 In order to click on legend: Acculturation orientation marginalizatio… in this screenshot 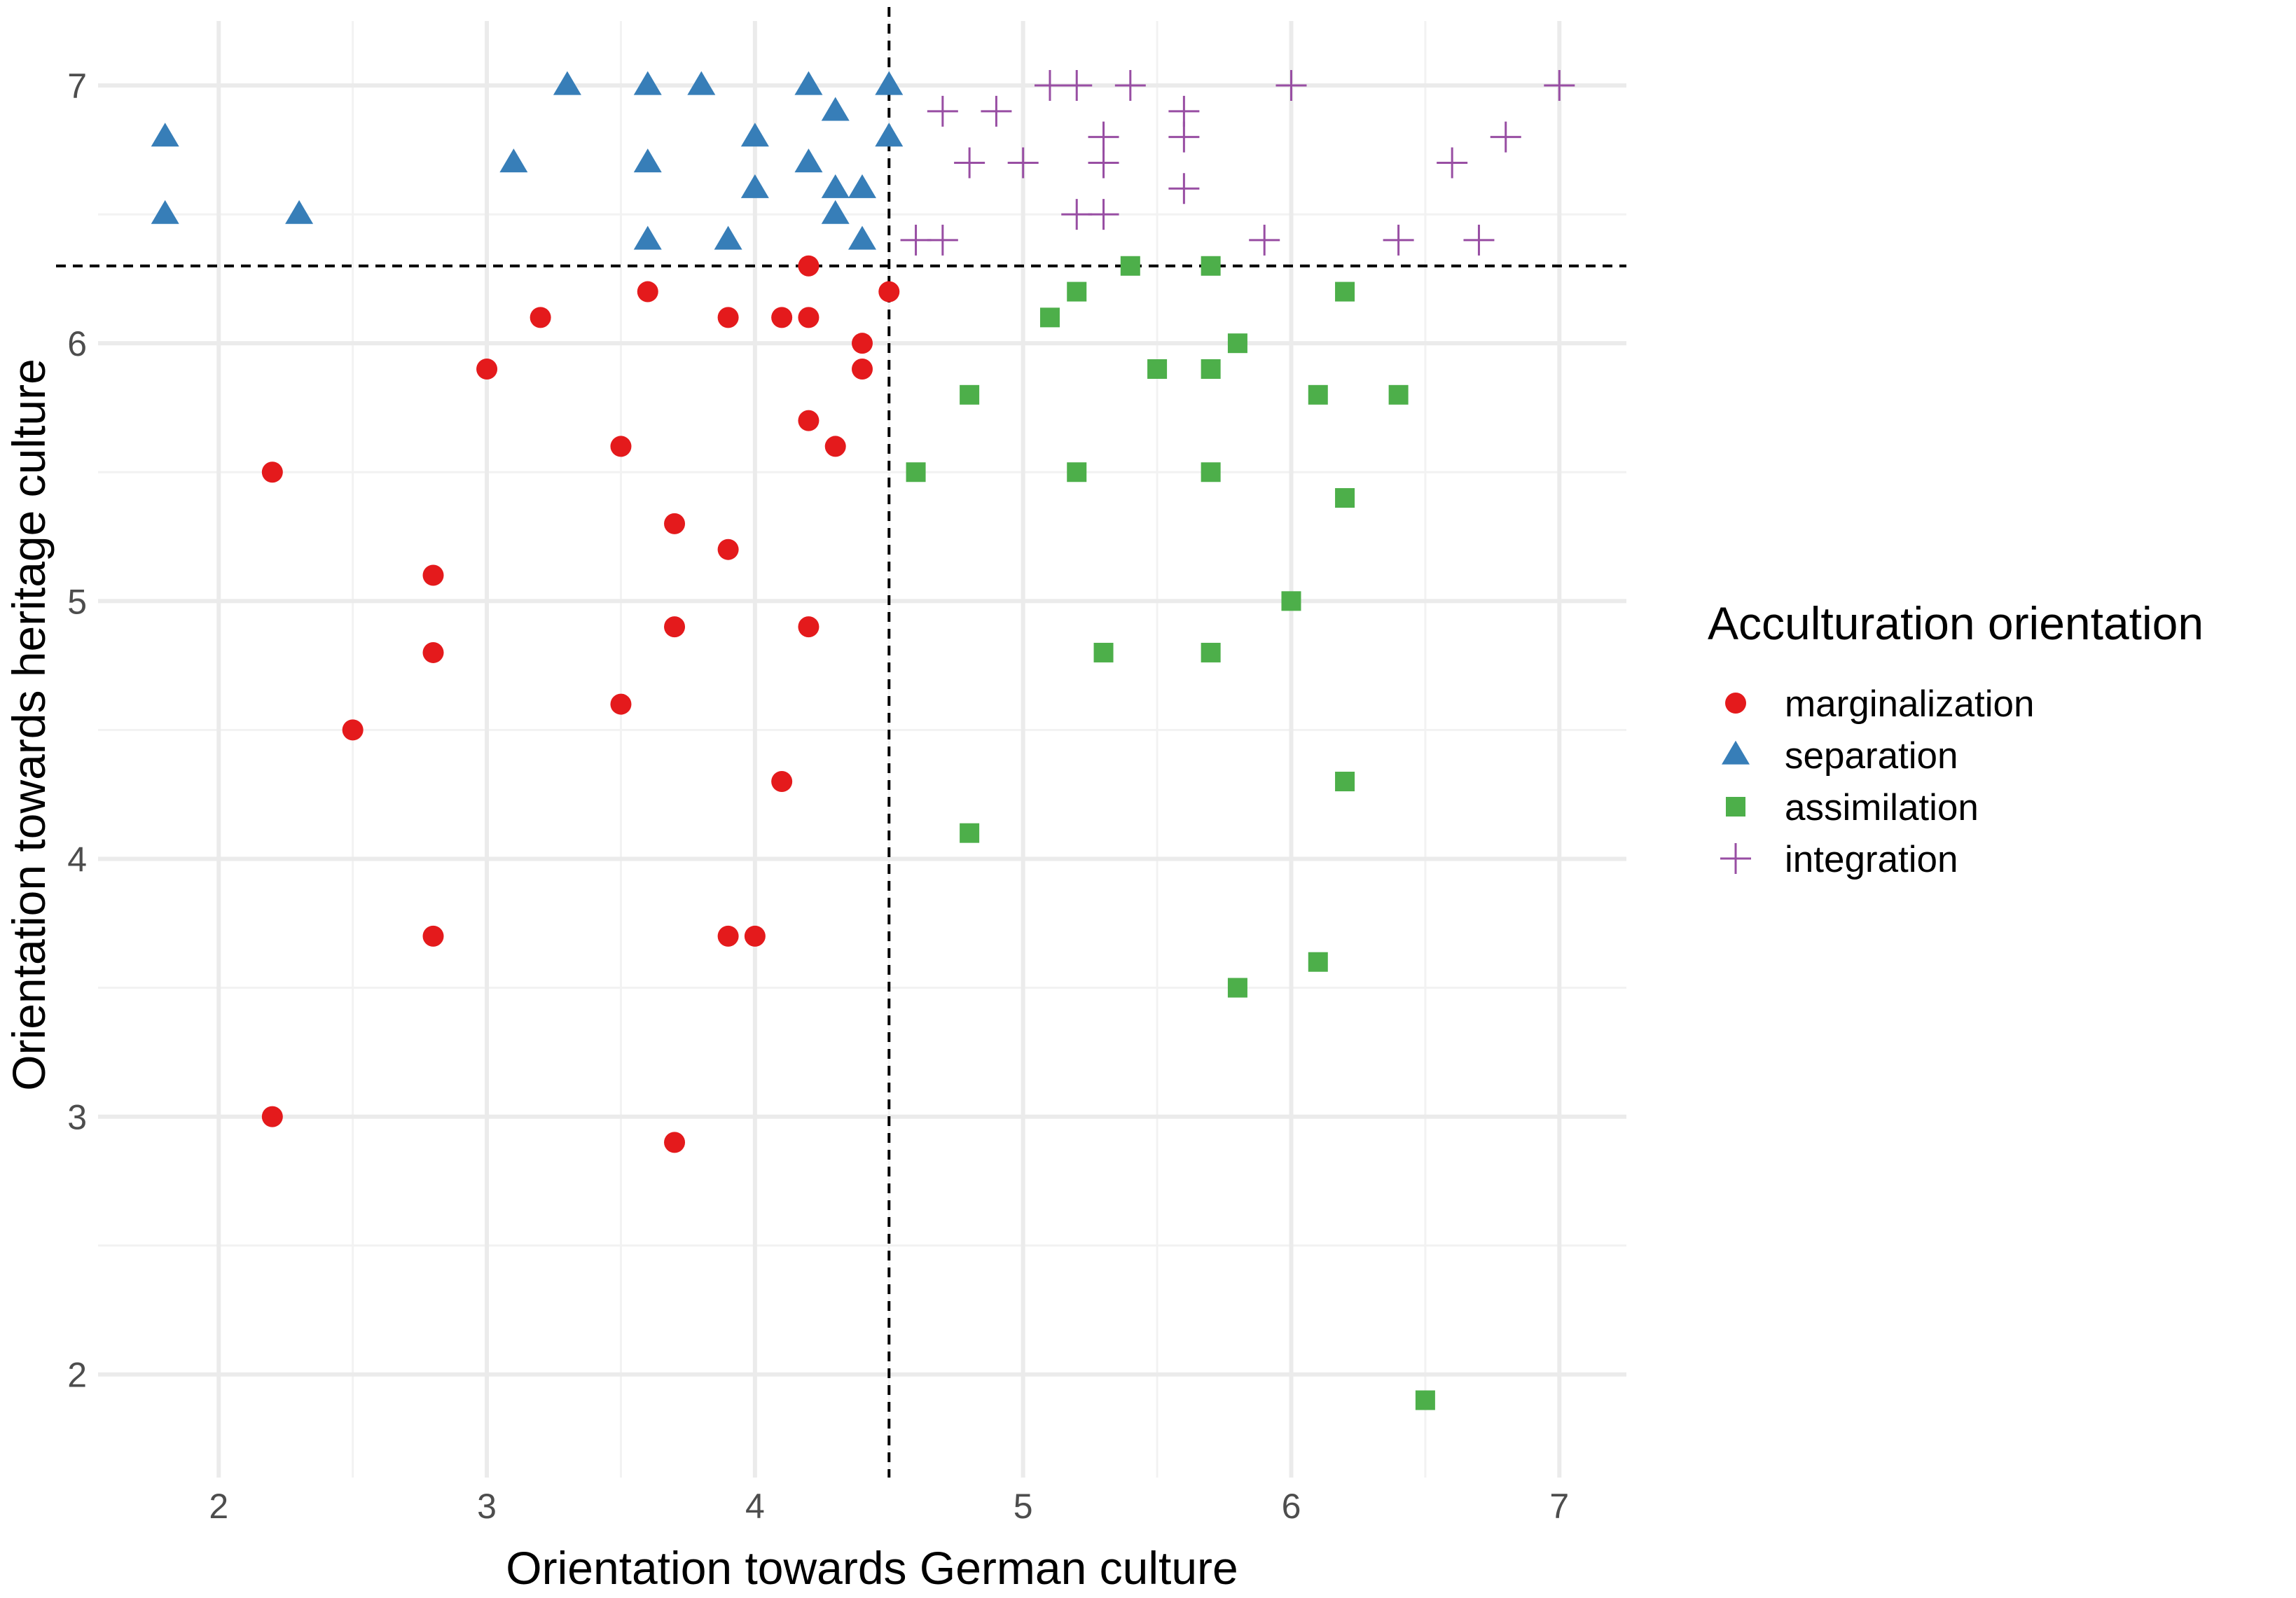, I will do `click(1956, 738)`.